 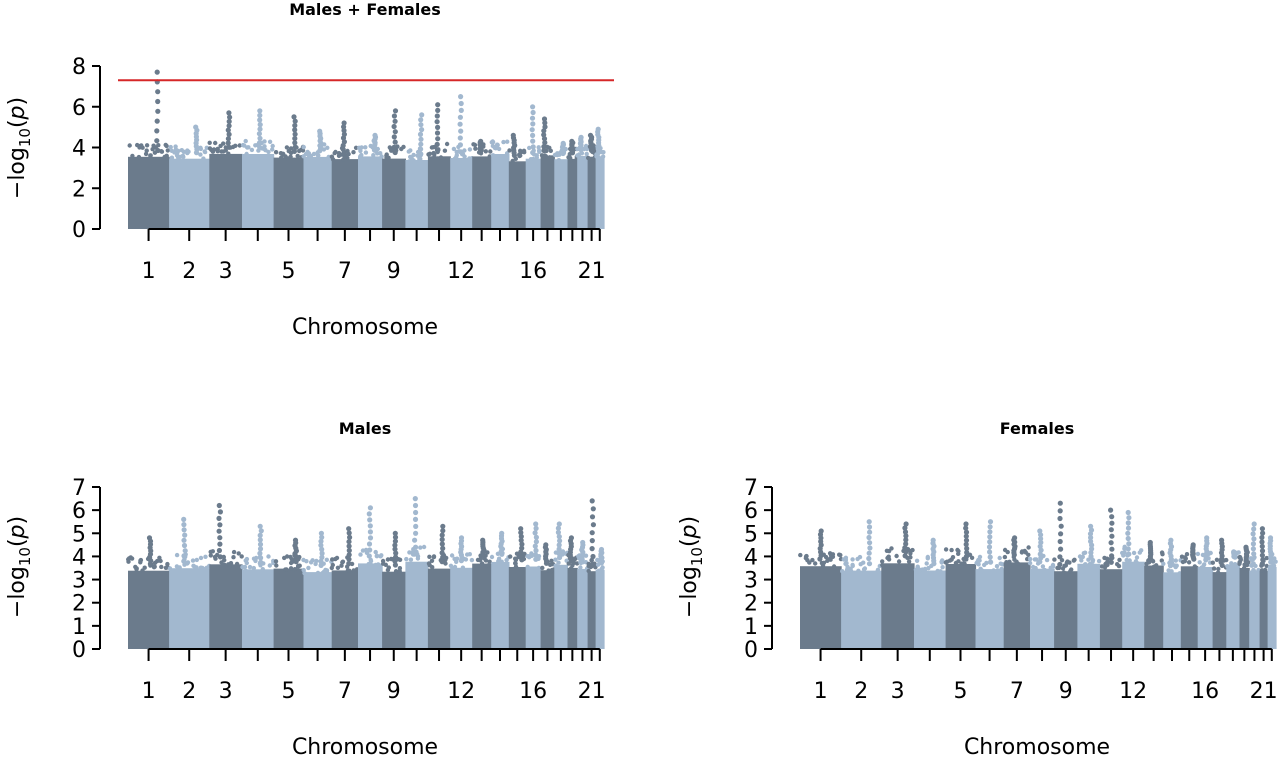 What do you see at coordinates (583, 192) in the screenshot?
I see `chromosome-20-snp-block` at bounding box center [583, 192].